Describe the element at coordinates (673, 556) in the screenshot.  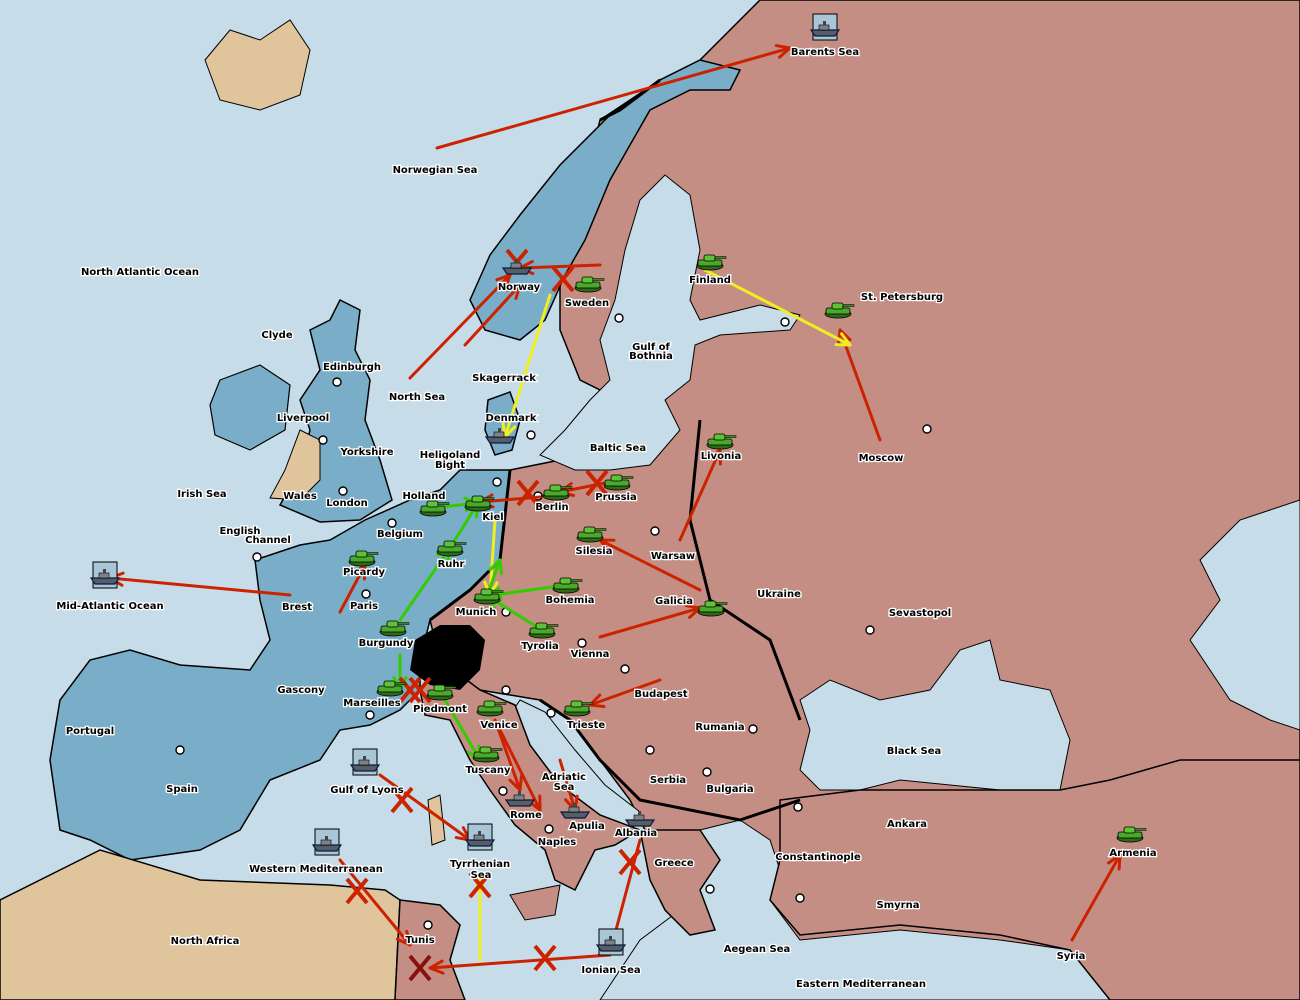
I see `province-label: Warsaw` at that location.